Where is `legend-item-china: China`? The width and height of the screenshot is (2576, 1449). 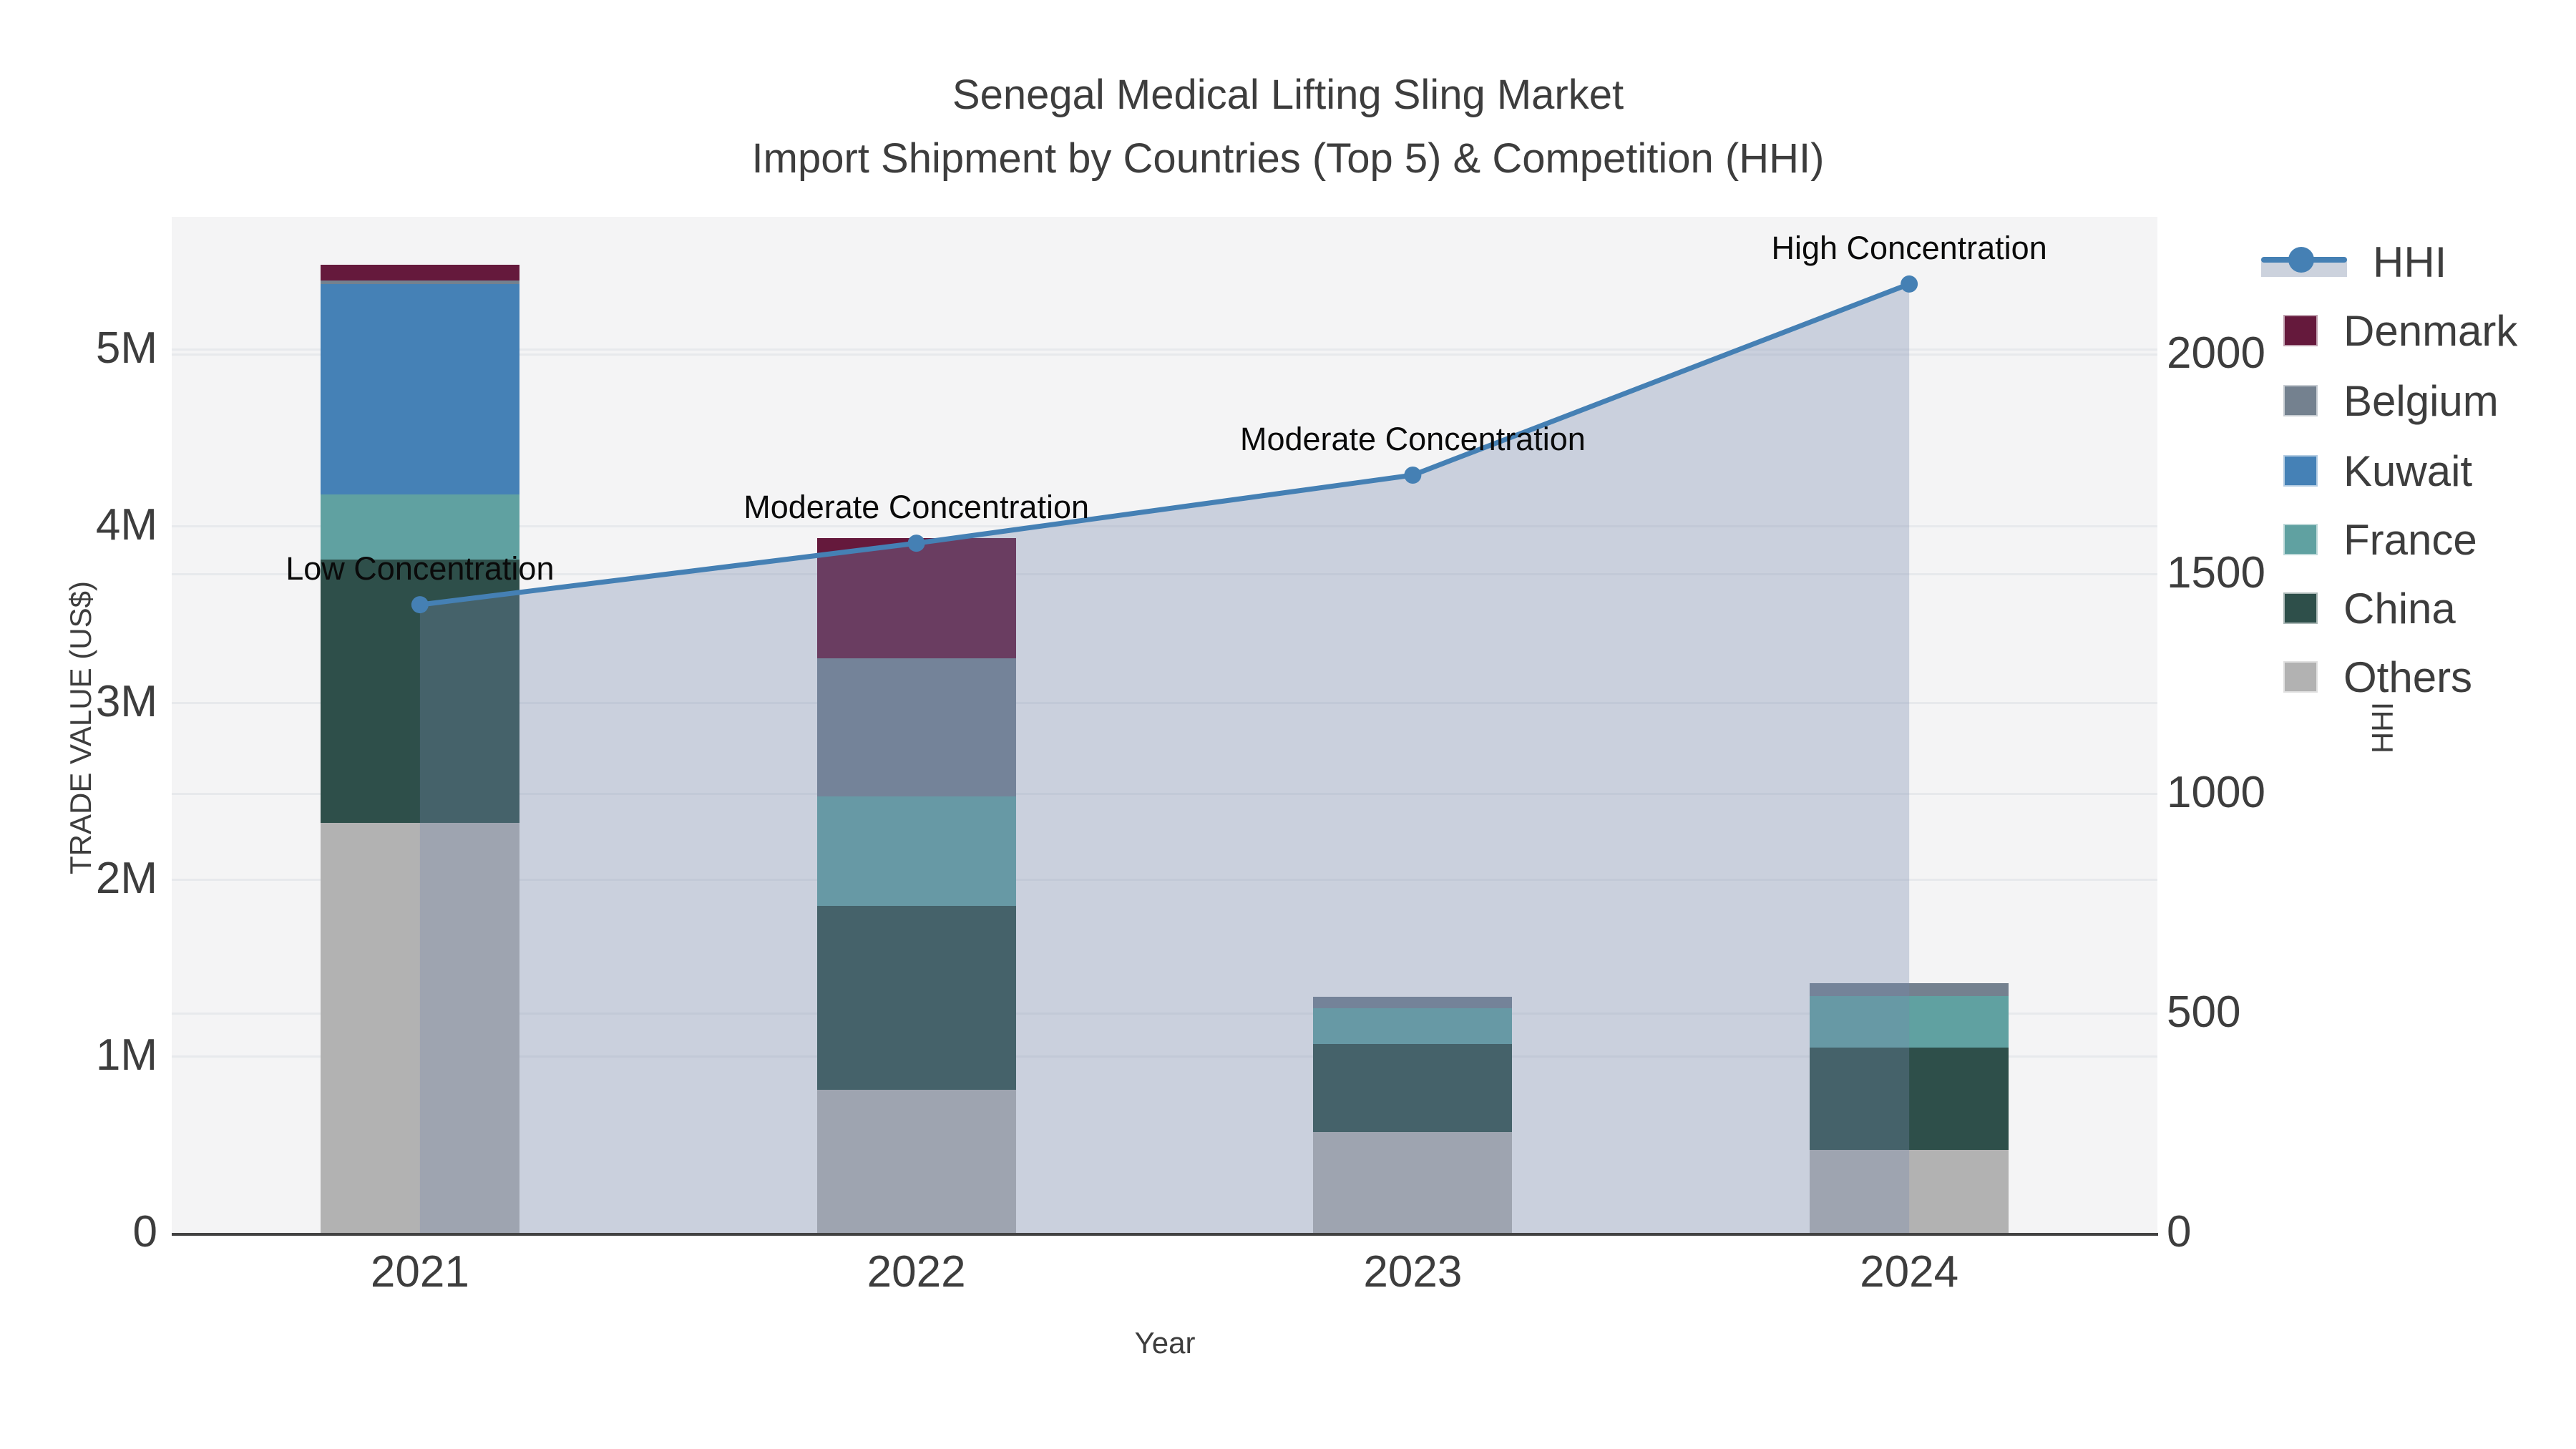 legend-item-china: China is located at coordinates (2358, 608).